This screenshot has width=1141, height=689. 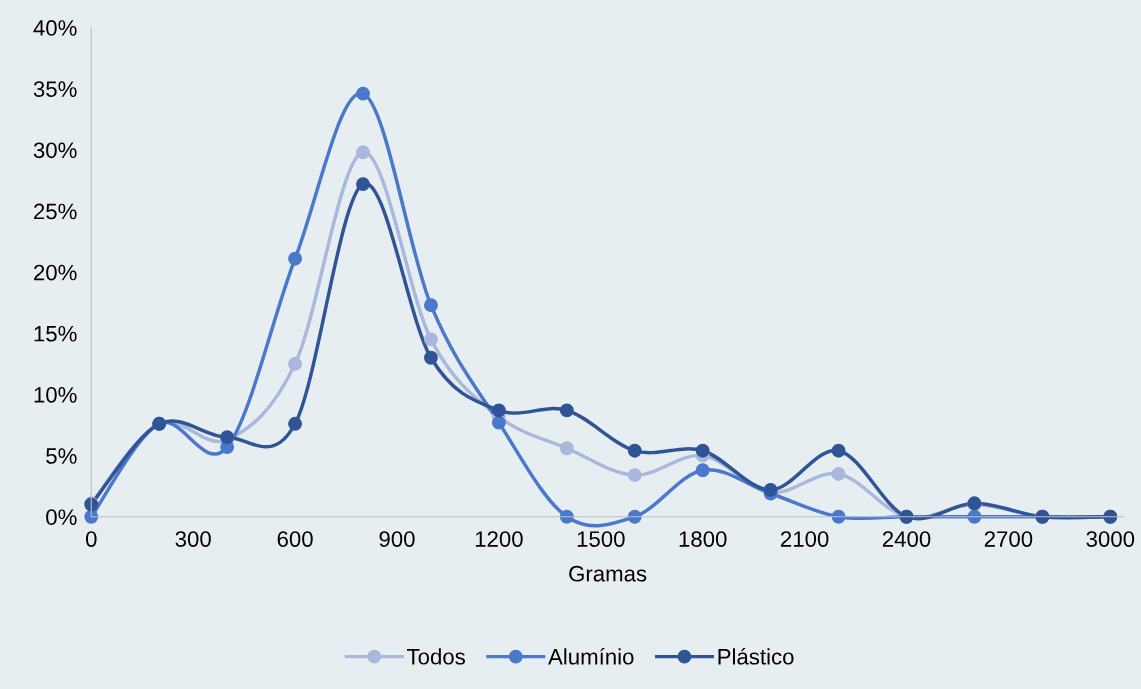 What do you see at coordinates (906, 539) in the screenshot?
I see `x-tick-label: 2400` at bounding box center [906, 539].